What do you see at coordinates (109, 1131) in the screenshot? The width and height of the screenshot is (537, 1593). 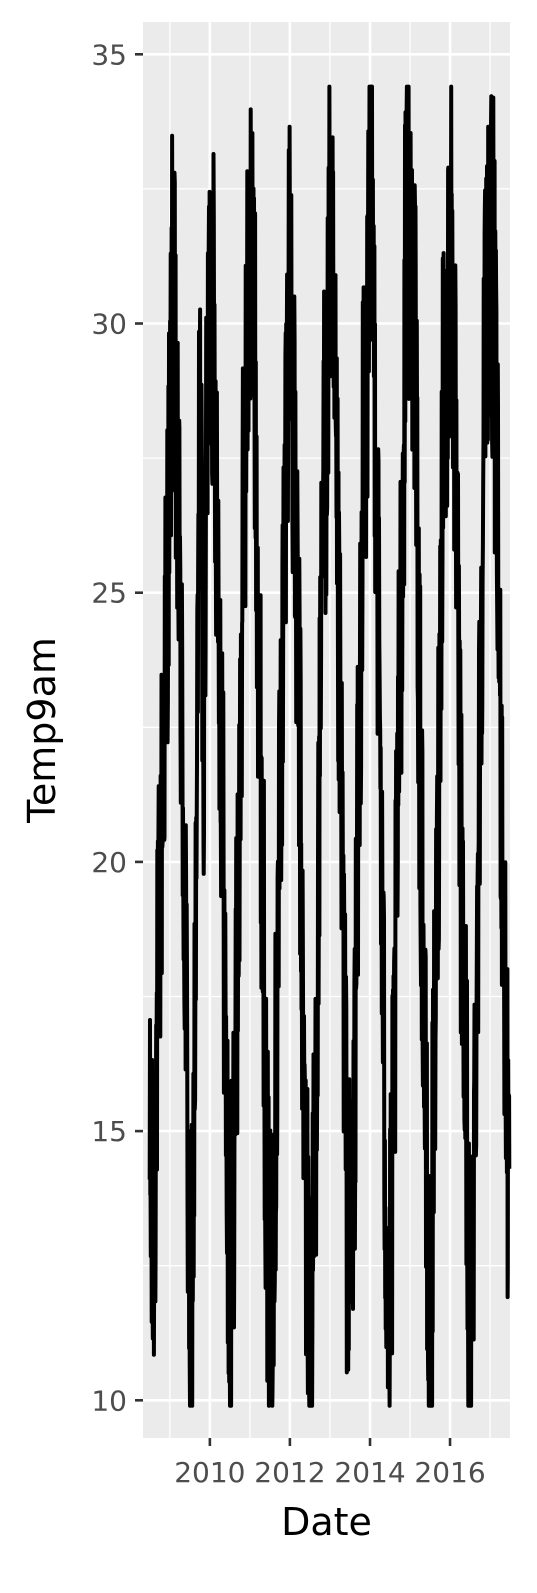 I see `y-tick-label: 15` at bounding box center [109, 1131].